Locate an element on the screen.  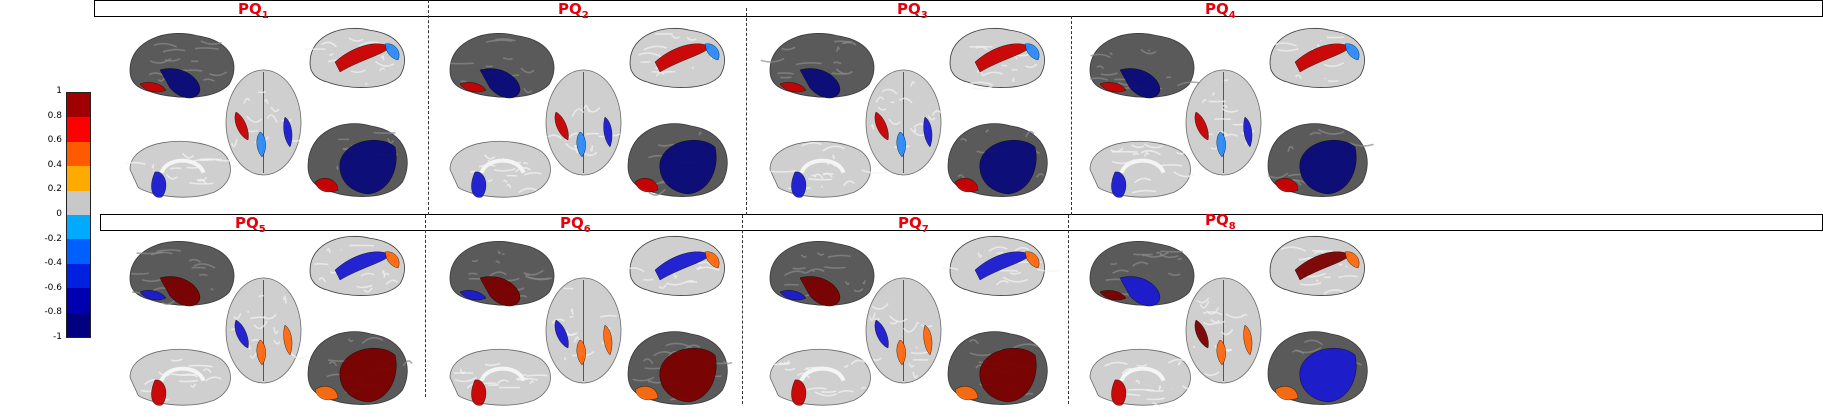
panel-label-pq4: PQ4 is located at coordinates (1220, 10).